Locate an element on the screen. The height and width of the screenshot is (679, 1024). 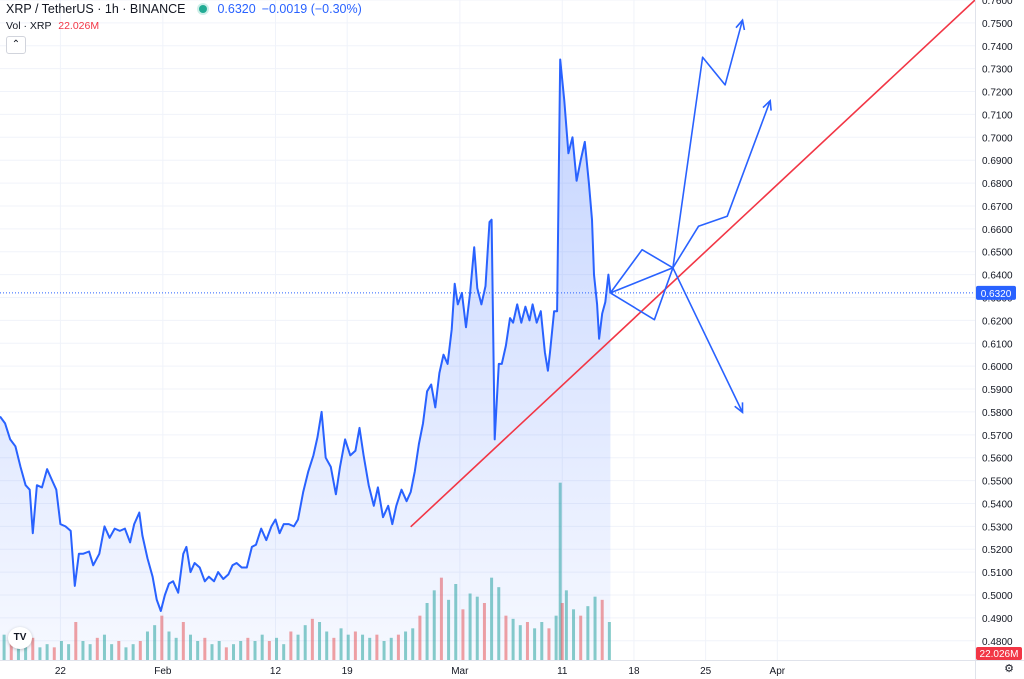
volume-label: Vol · XRP is located at coordinates (29, 26).